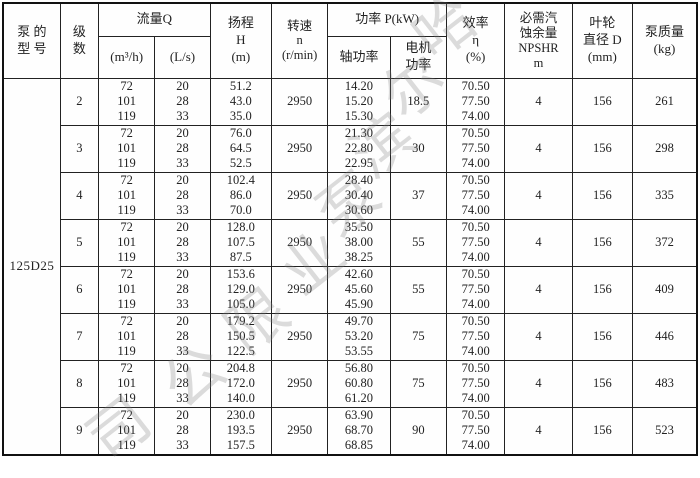  Describe the element at coordinates (475, 40) in the screenshot. I see `header-efficiency: 效率 η (%)` at that location.